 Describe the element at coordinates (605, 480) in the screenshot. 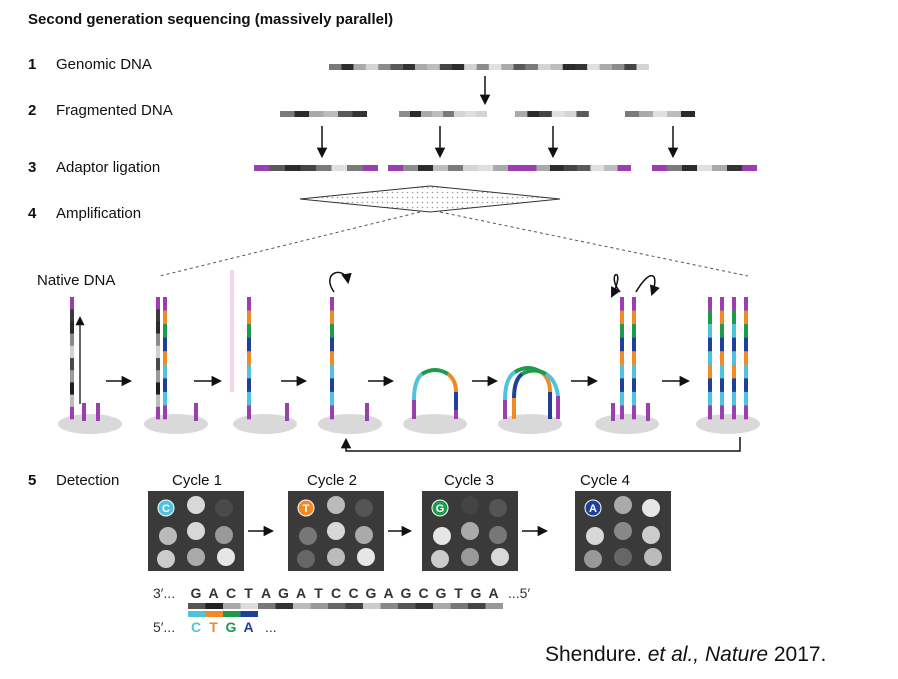

I see `cycle-4-label: Cycle 4` at that location.